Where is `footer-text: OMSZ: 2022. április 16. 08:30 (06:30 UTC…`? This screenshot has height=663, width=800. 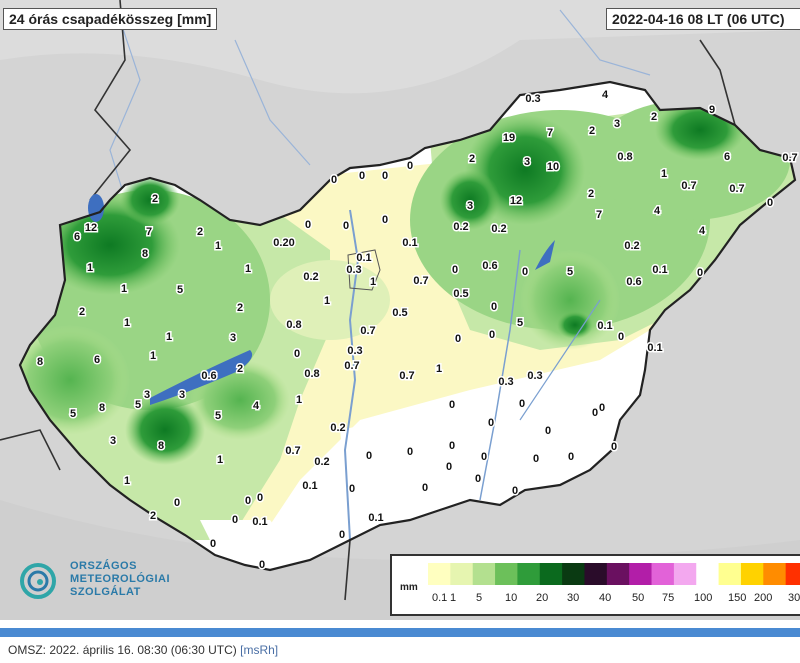
footer-text: OMSZ: 2022. április 16. 08:30 (06:30 UTC… is located at coordinates (122, 650).